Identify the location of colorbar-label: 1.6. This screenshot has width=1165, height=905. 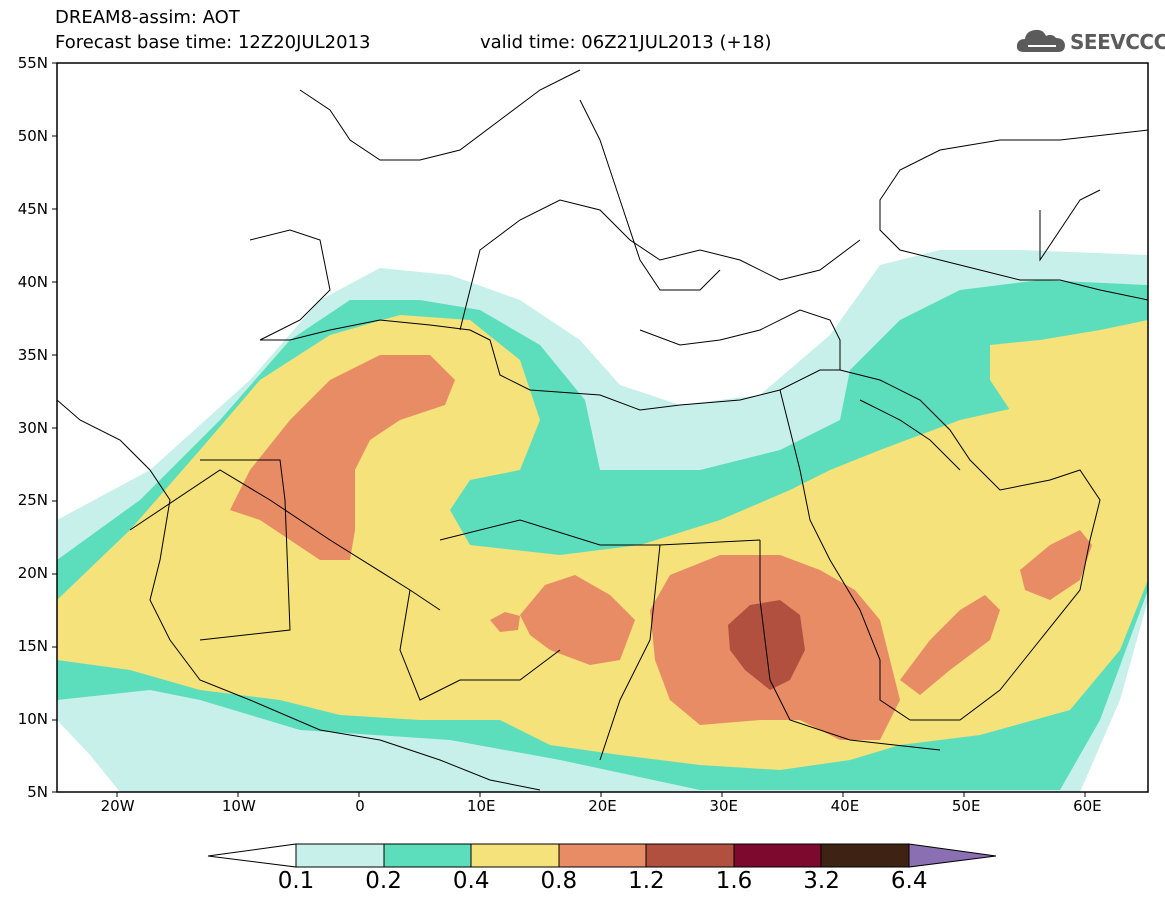
(734, 881).